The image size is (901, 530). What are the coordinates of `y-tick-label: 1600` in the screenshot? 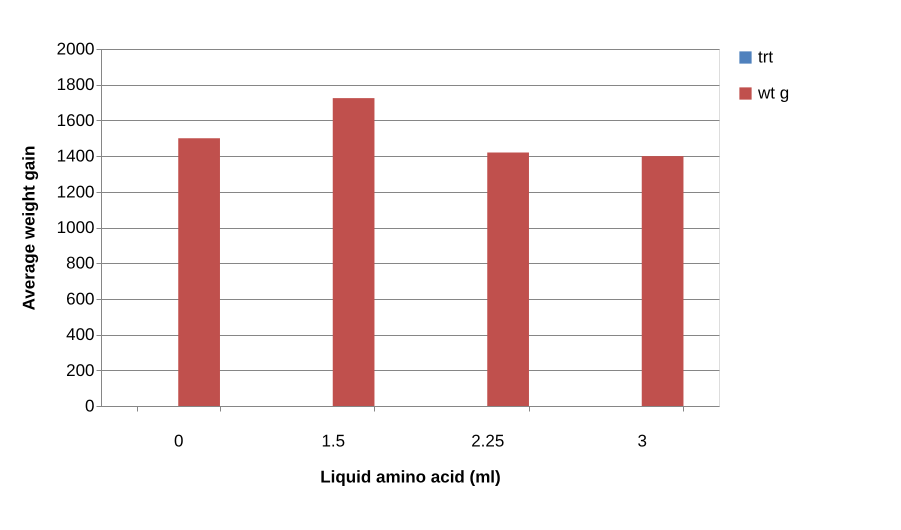 It's located at (75, 120).